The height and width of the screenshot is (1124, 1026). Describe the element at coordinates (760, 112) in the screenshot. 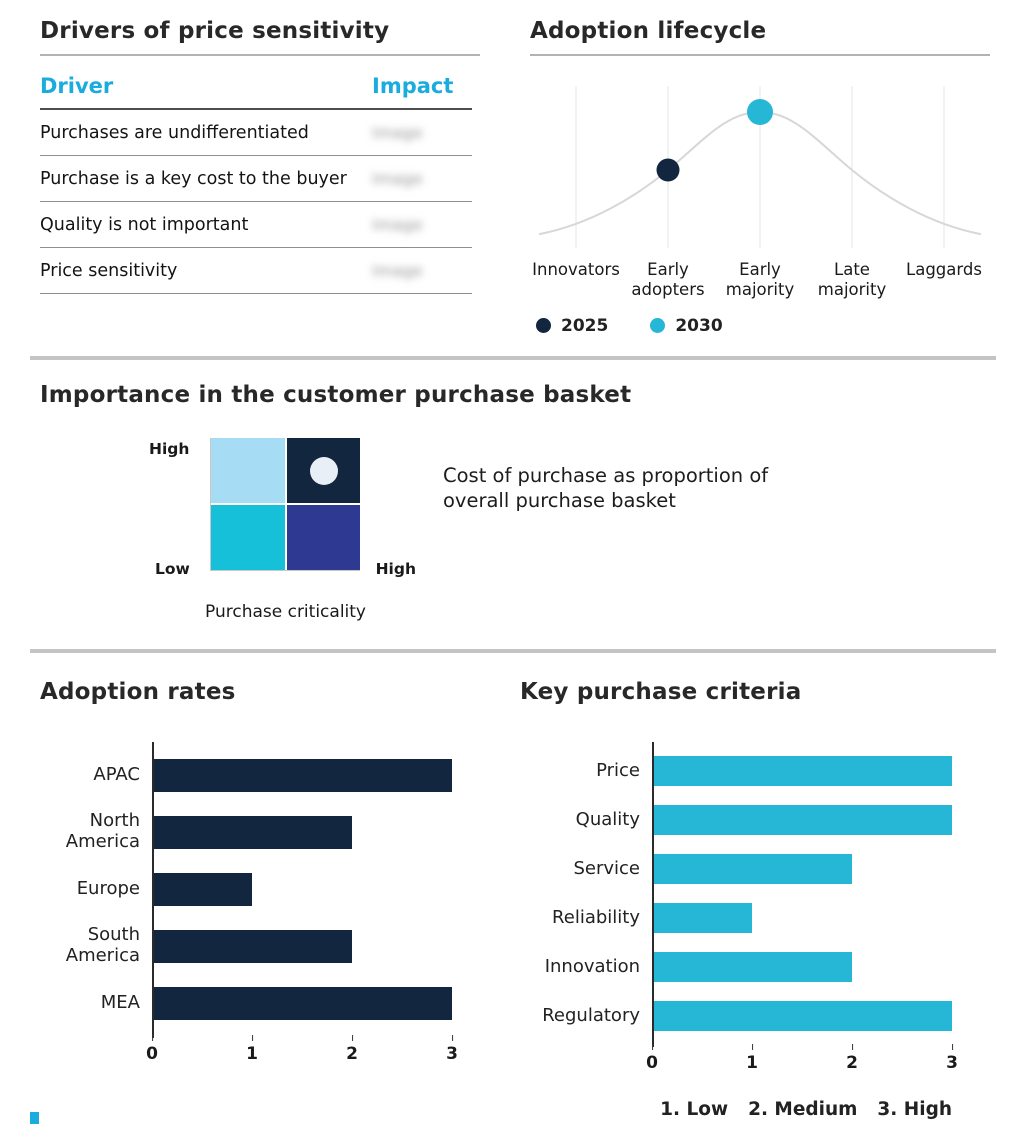

I see `point-2030` at that location.